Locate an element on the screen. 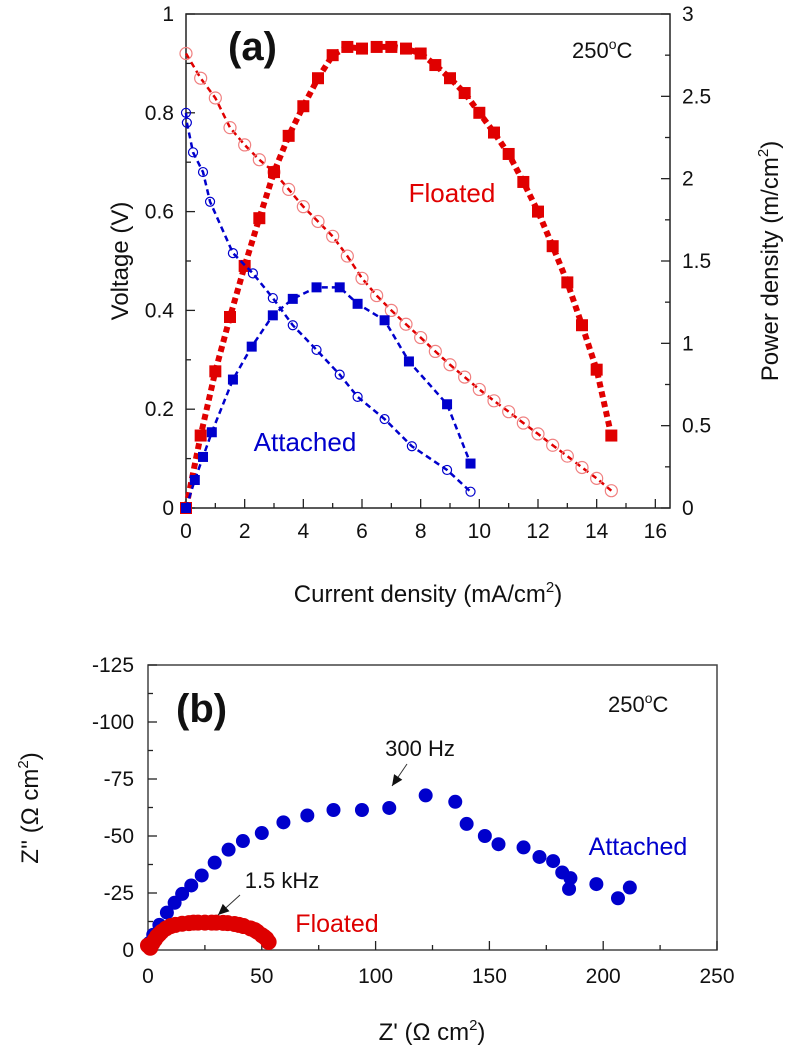  panel-b-temperature: 250oC is located at coordinates (638, 703).